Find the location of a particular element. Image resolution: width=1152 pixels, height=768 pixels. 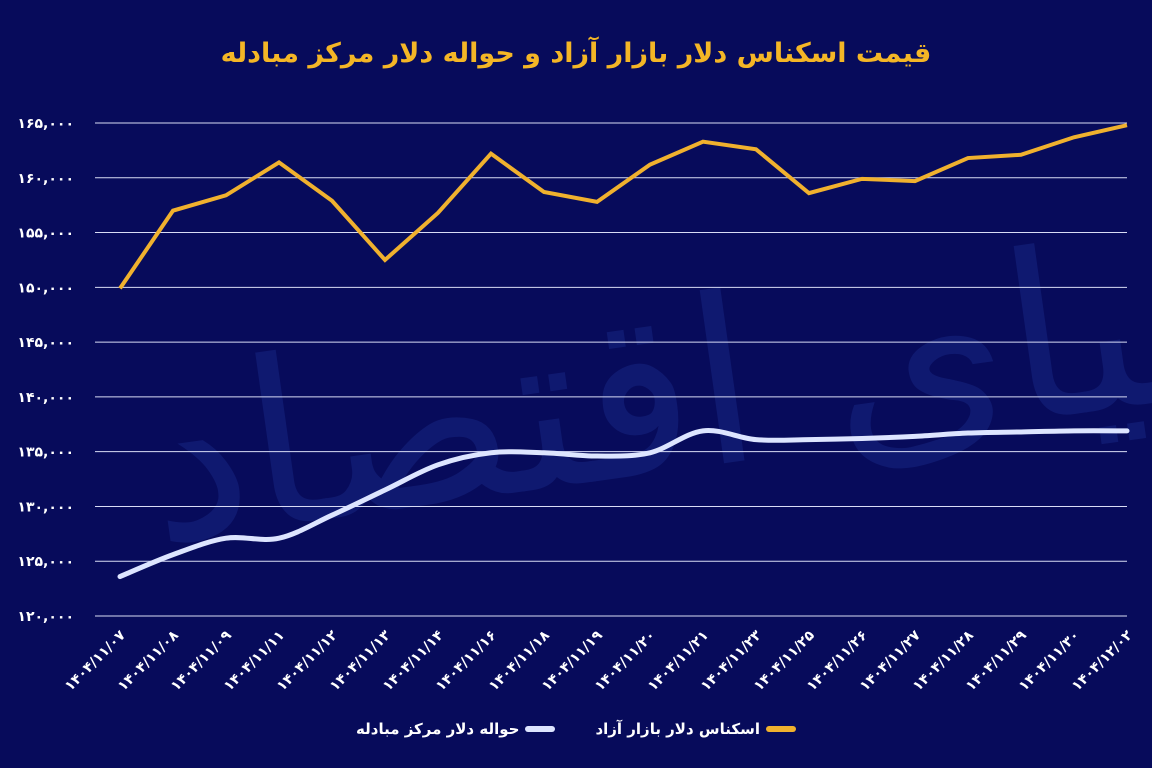

legend-label: حواله دلار مرکز مبادله is located at coordinates (438, 729).